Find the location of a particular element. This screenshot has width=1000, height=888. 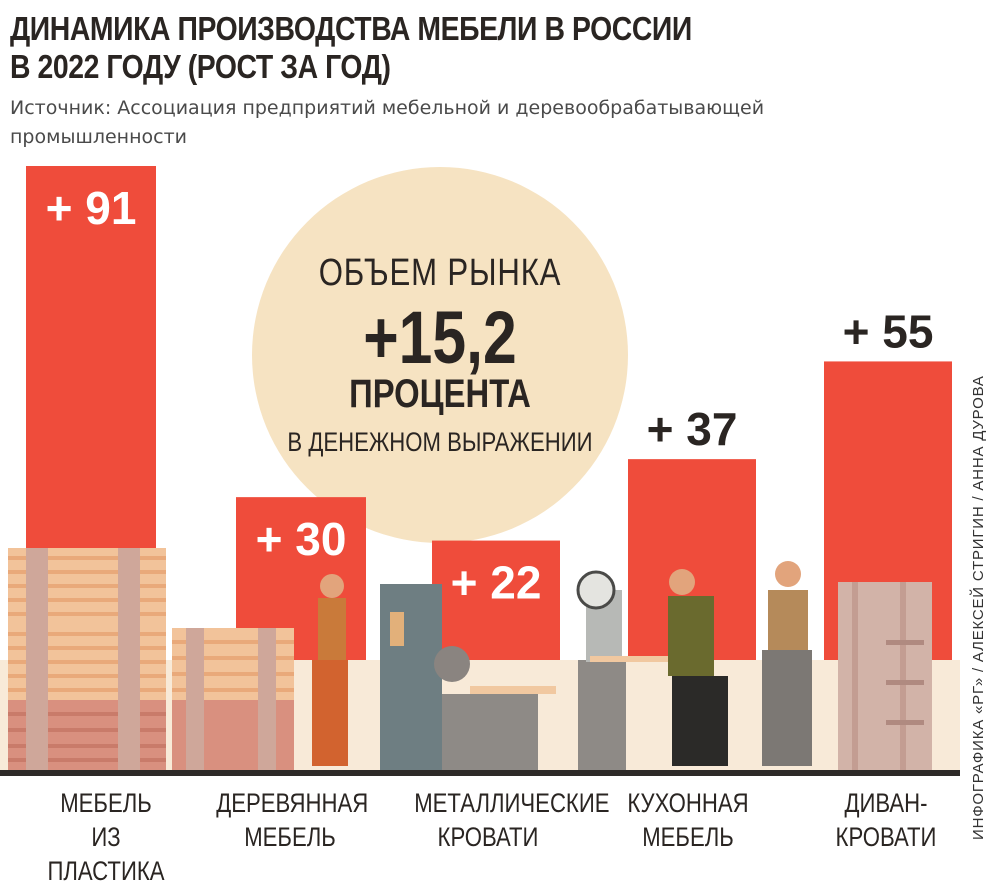

category-label-plastic: МЕБЕЛЬ ИЗ ПЛАСТИКА is located at coordinates (106, 837).